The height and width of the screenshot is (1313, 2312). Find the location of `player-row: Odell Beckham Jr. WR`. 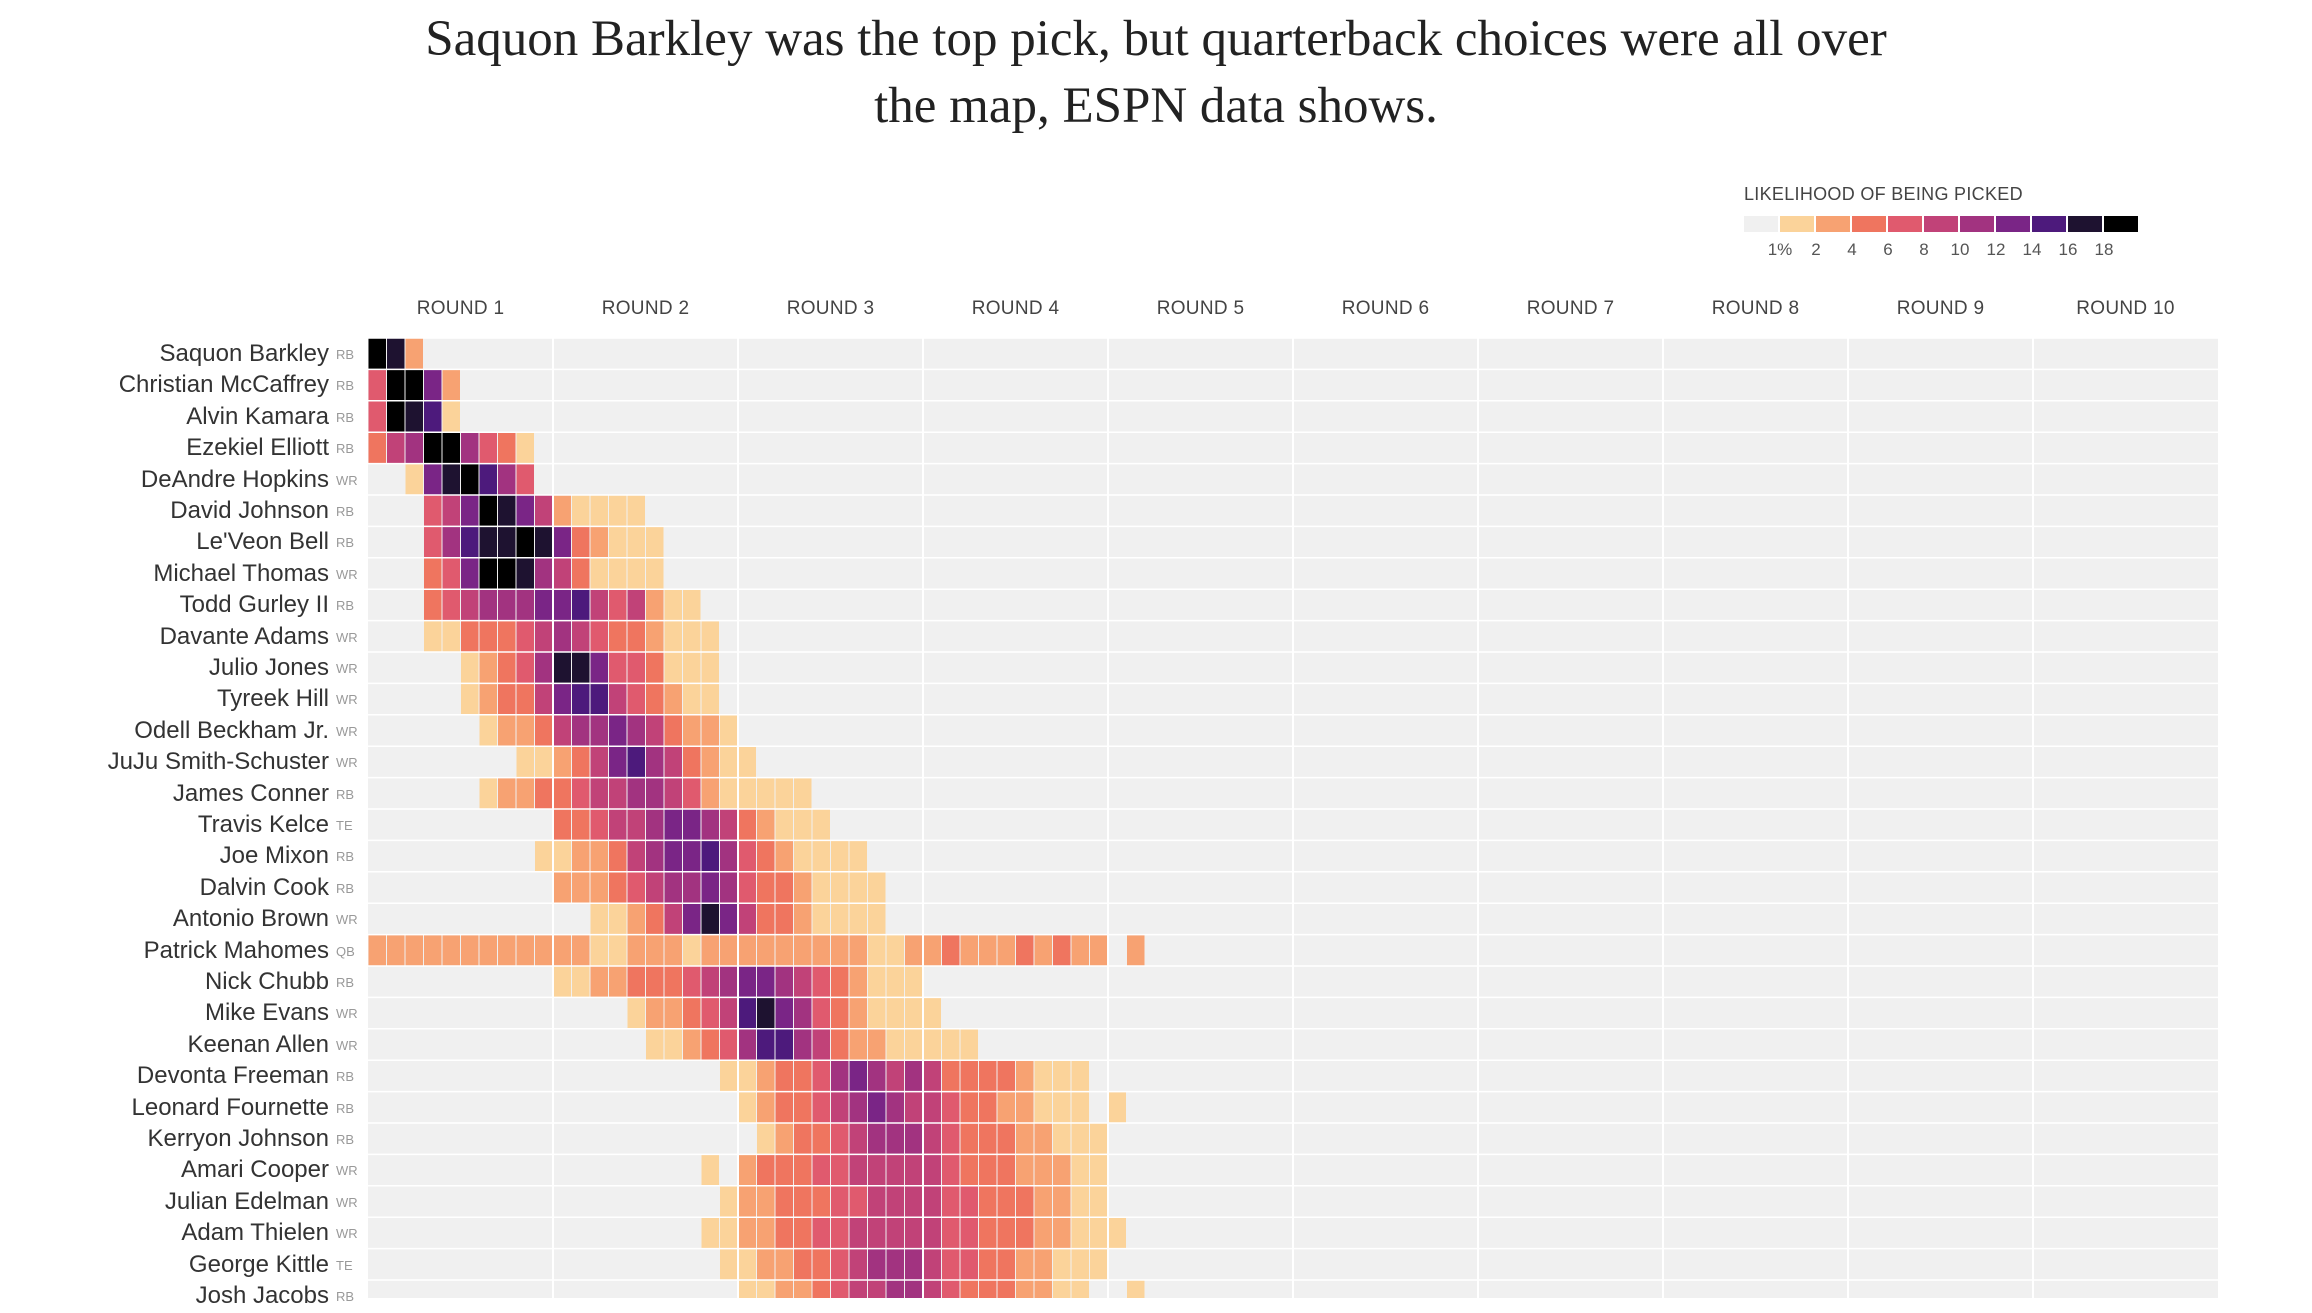

player-row: Odell Beckham Jr. WR is located at coordinates (185, 730).